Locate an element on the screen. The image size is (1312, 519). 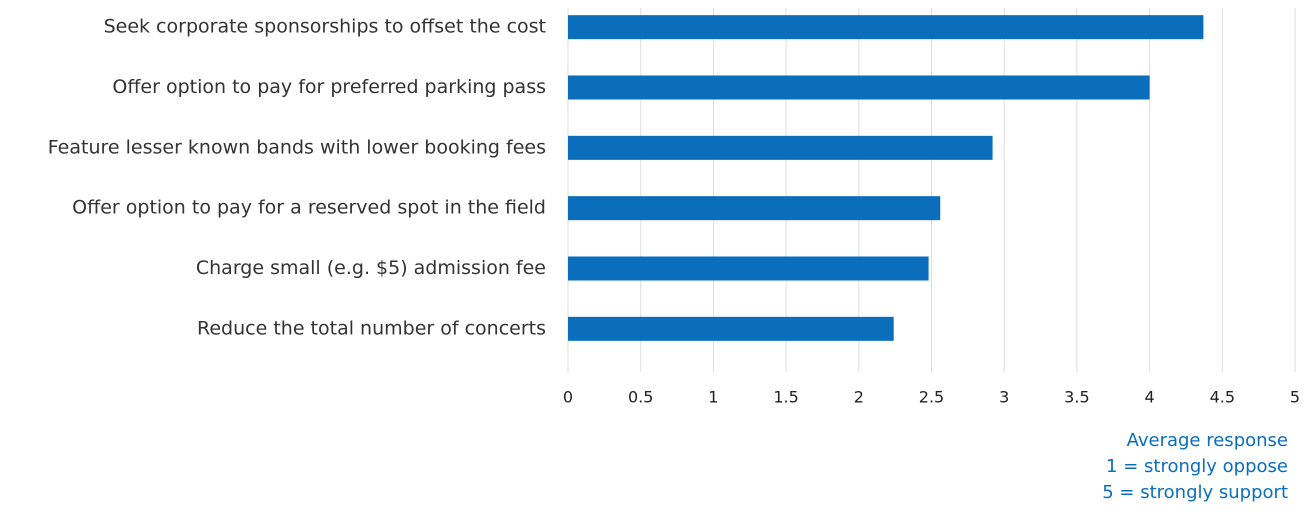
axis-label: 5 = strongly support is located at coordinates (1195, 492).